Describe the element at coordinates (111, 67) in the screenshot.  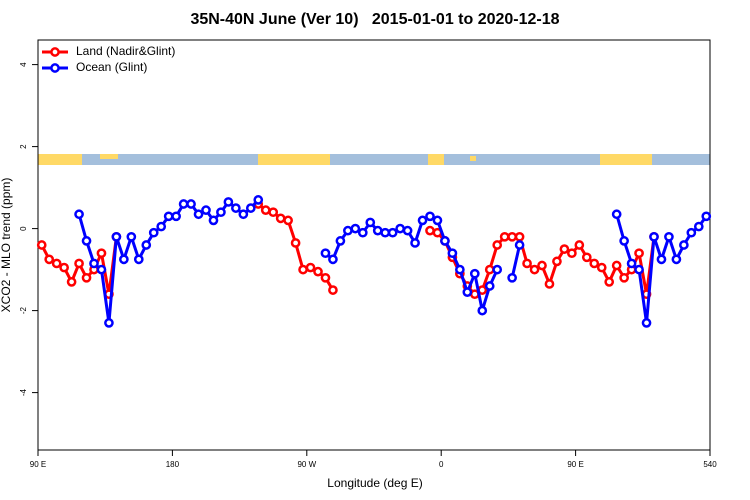
I see `legend-label: Ocean (Glint)` at that location.